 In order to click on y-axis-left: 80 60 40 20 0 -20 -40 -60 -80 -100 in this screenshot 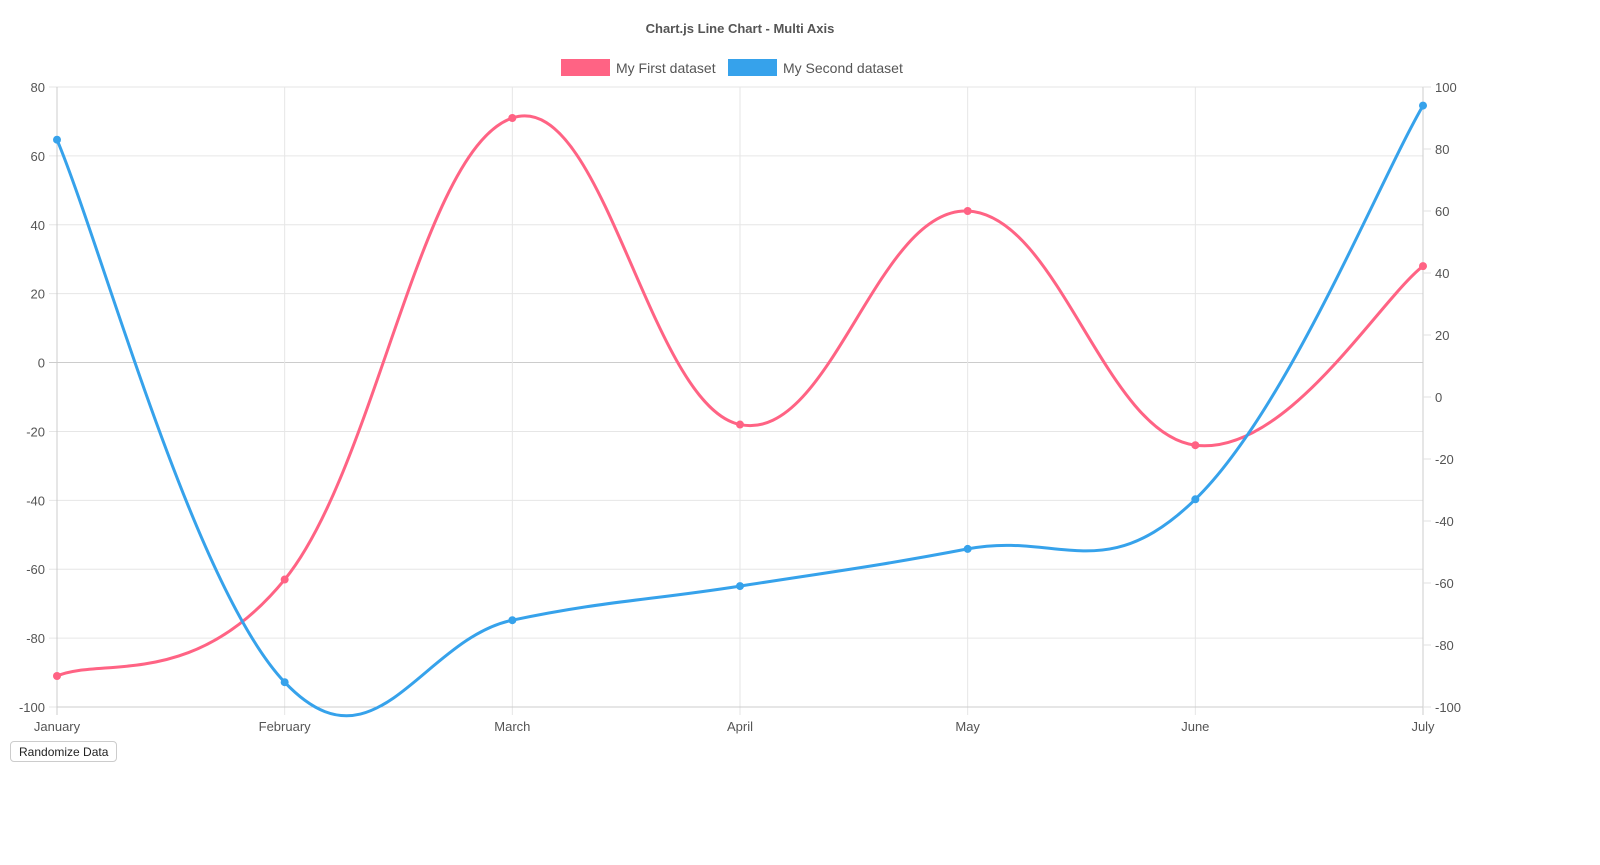, I will do `click(32, 397)`.